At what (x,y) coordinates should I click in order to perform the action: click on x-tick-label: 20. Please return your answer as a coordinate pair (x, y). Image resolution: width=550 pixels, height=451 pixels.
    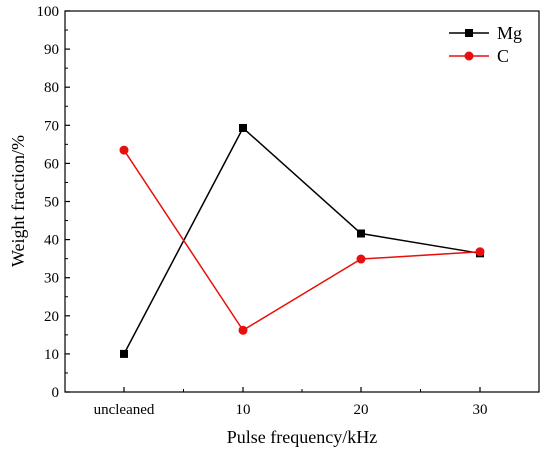
    Looking at the image, I should click on (361, 410).